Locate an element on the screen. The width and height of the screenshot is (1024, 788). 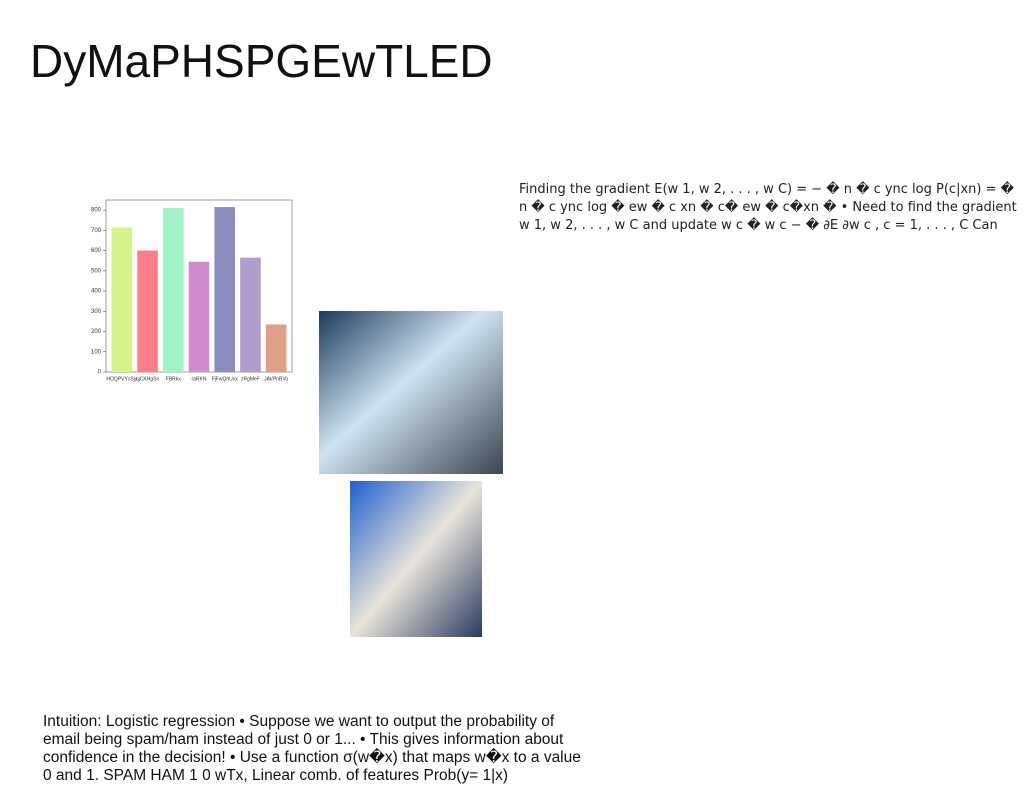
slide-title: DyMaPHSPGEwTLED is located at coordinates (261, 61).